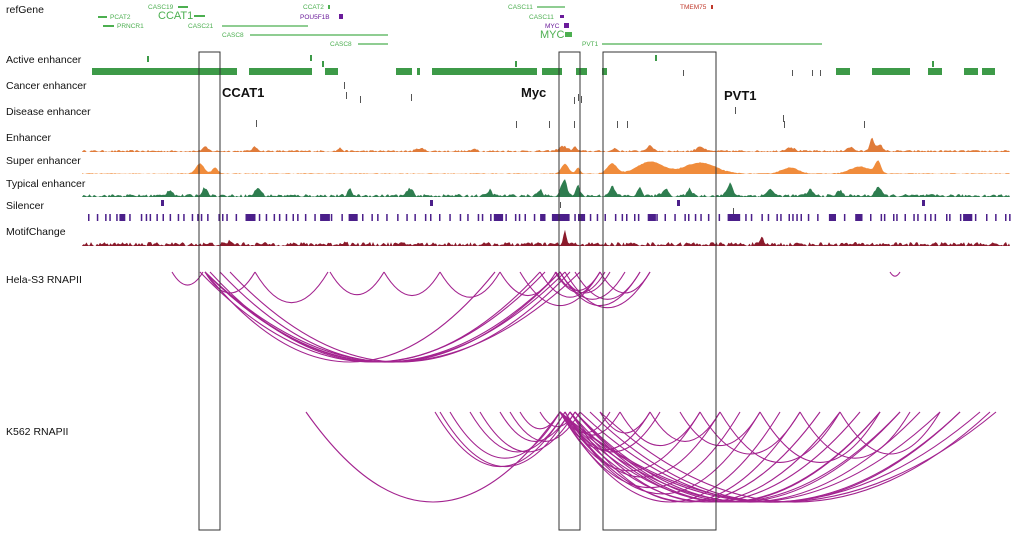 The image size is (1024, 536). What do you see at coordinates (25, 10) in the screenshot?
I see `refgene-label: refGene` at bounding box center [25, 10].